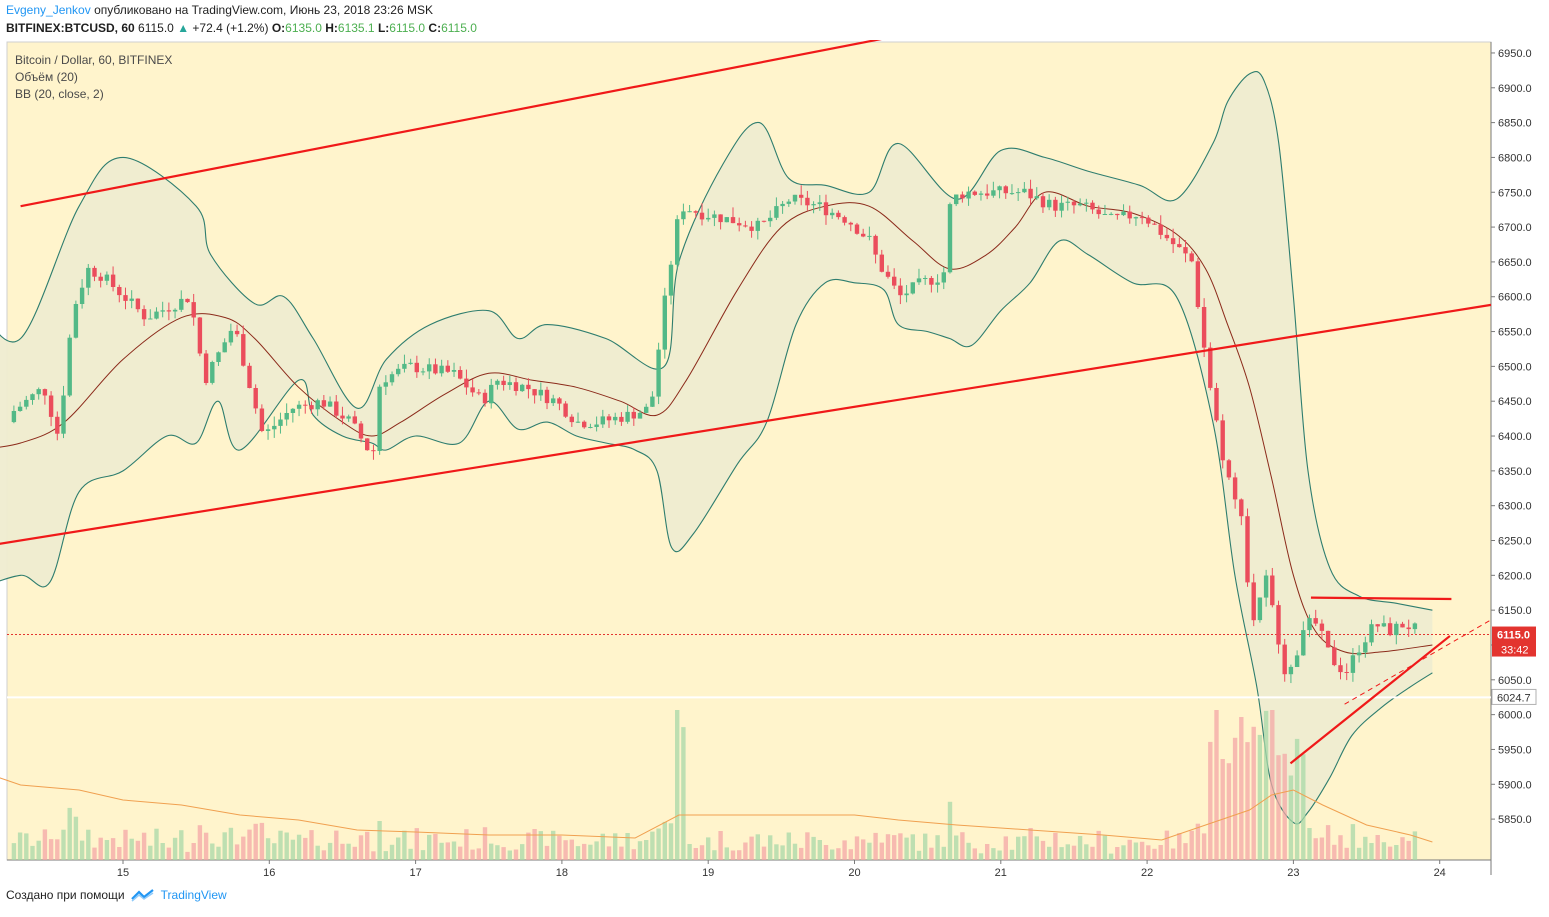 The height and width of the screenshot is (917, 1549). Describe the element at coordinates (1515, 542) in the screenshot. I see `price-tick-label: 6250.0` at that location.